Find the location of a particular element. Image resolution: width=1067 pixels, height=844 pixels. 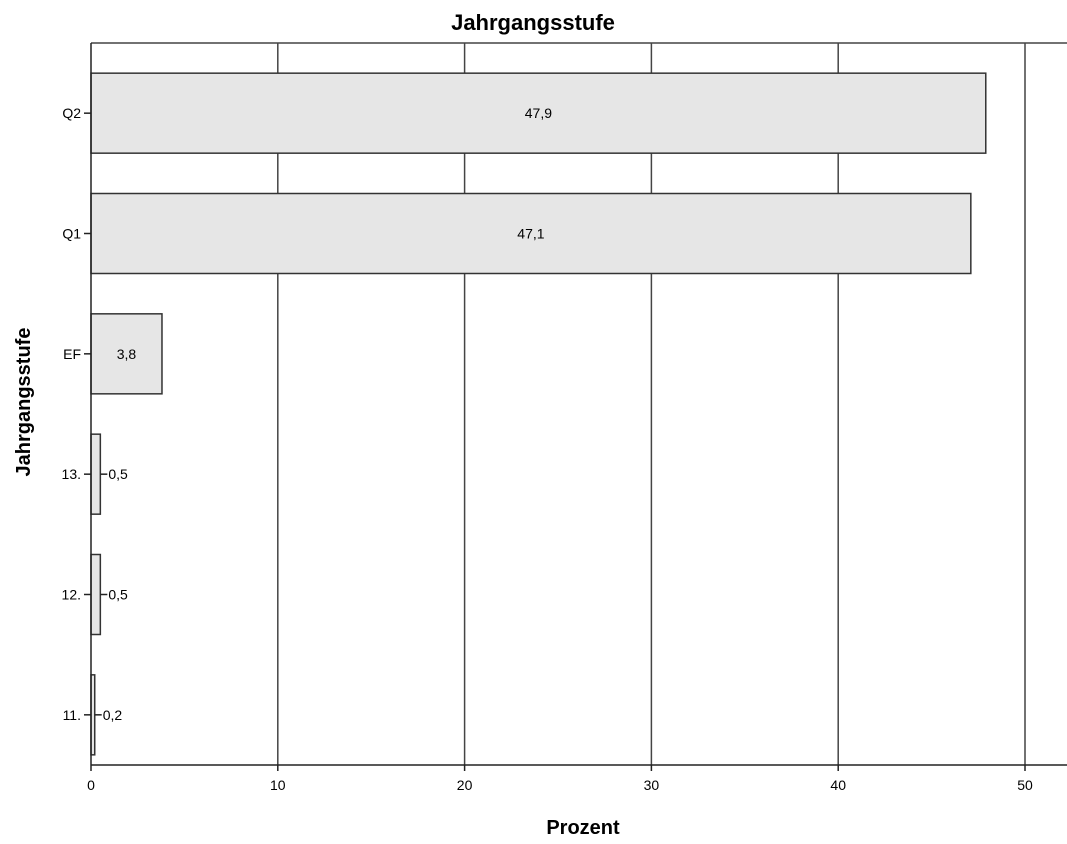

data-label: 47,1 is located at coordinates (530, 234).